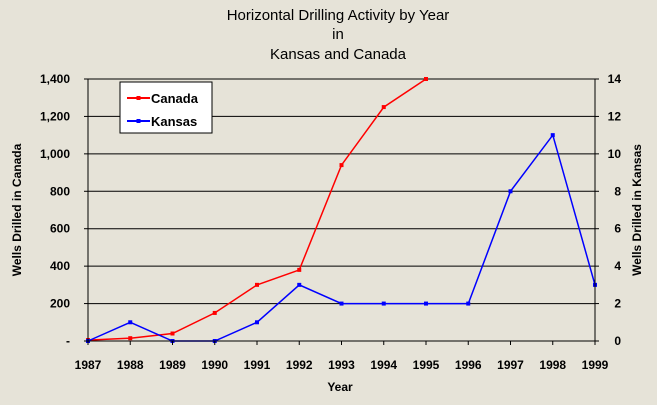 Image resolution: width=657 pixels, height=405 pixels. I want to click on legend-box, so click(166, 107).